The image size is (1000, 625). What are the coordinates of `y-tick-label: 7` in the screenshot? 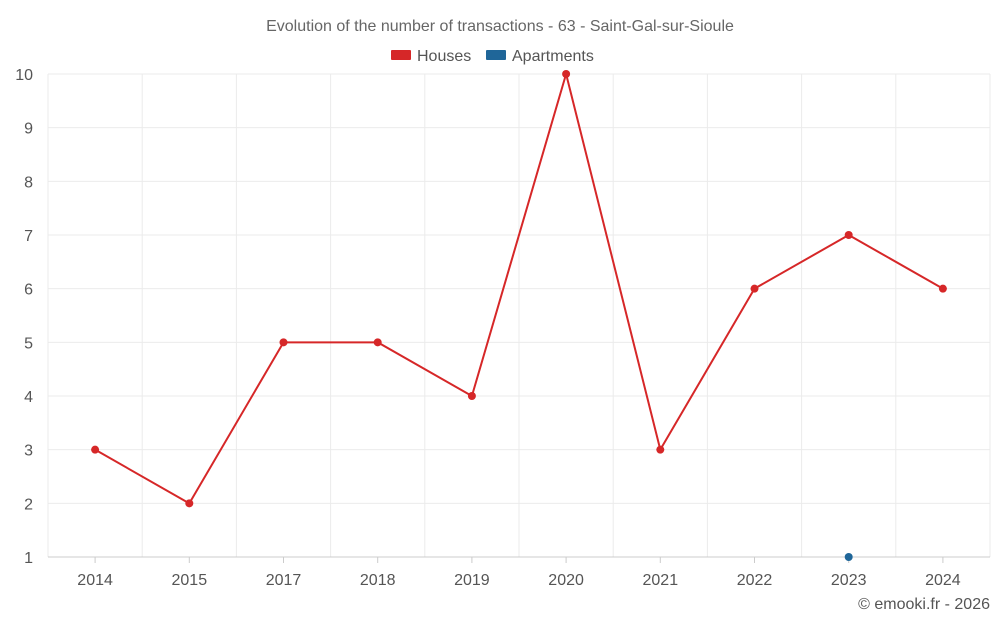 It's located at (28, 236).